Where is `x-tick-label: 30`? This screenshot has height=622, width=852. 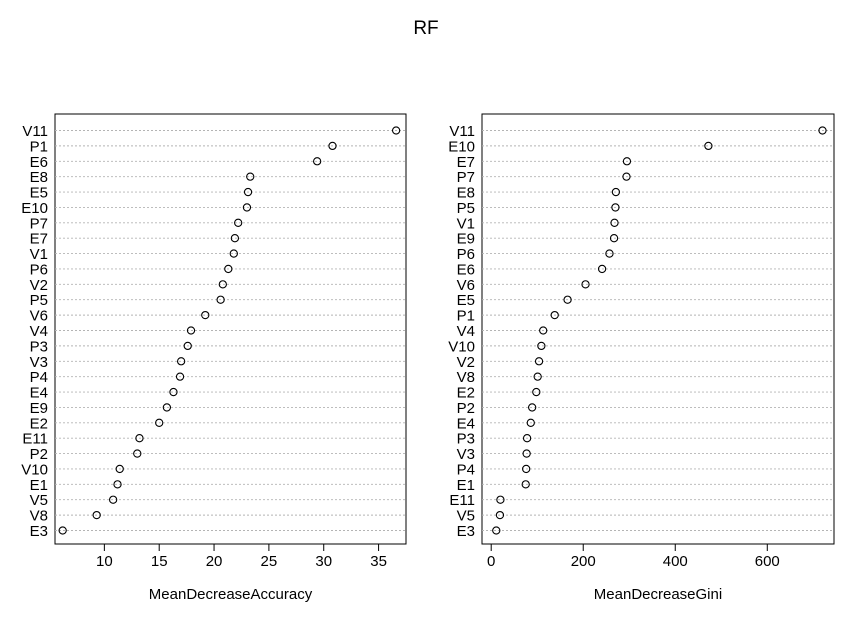
x-tick-label: 30 is located at coordinates (323, 561).